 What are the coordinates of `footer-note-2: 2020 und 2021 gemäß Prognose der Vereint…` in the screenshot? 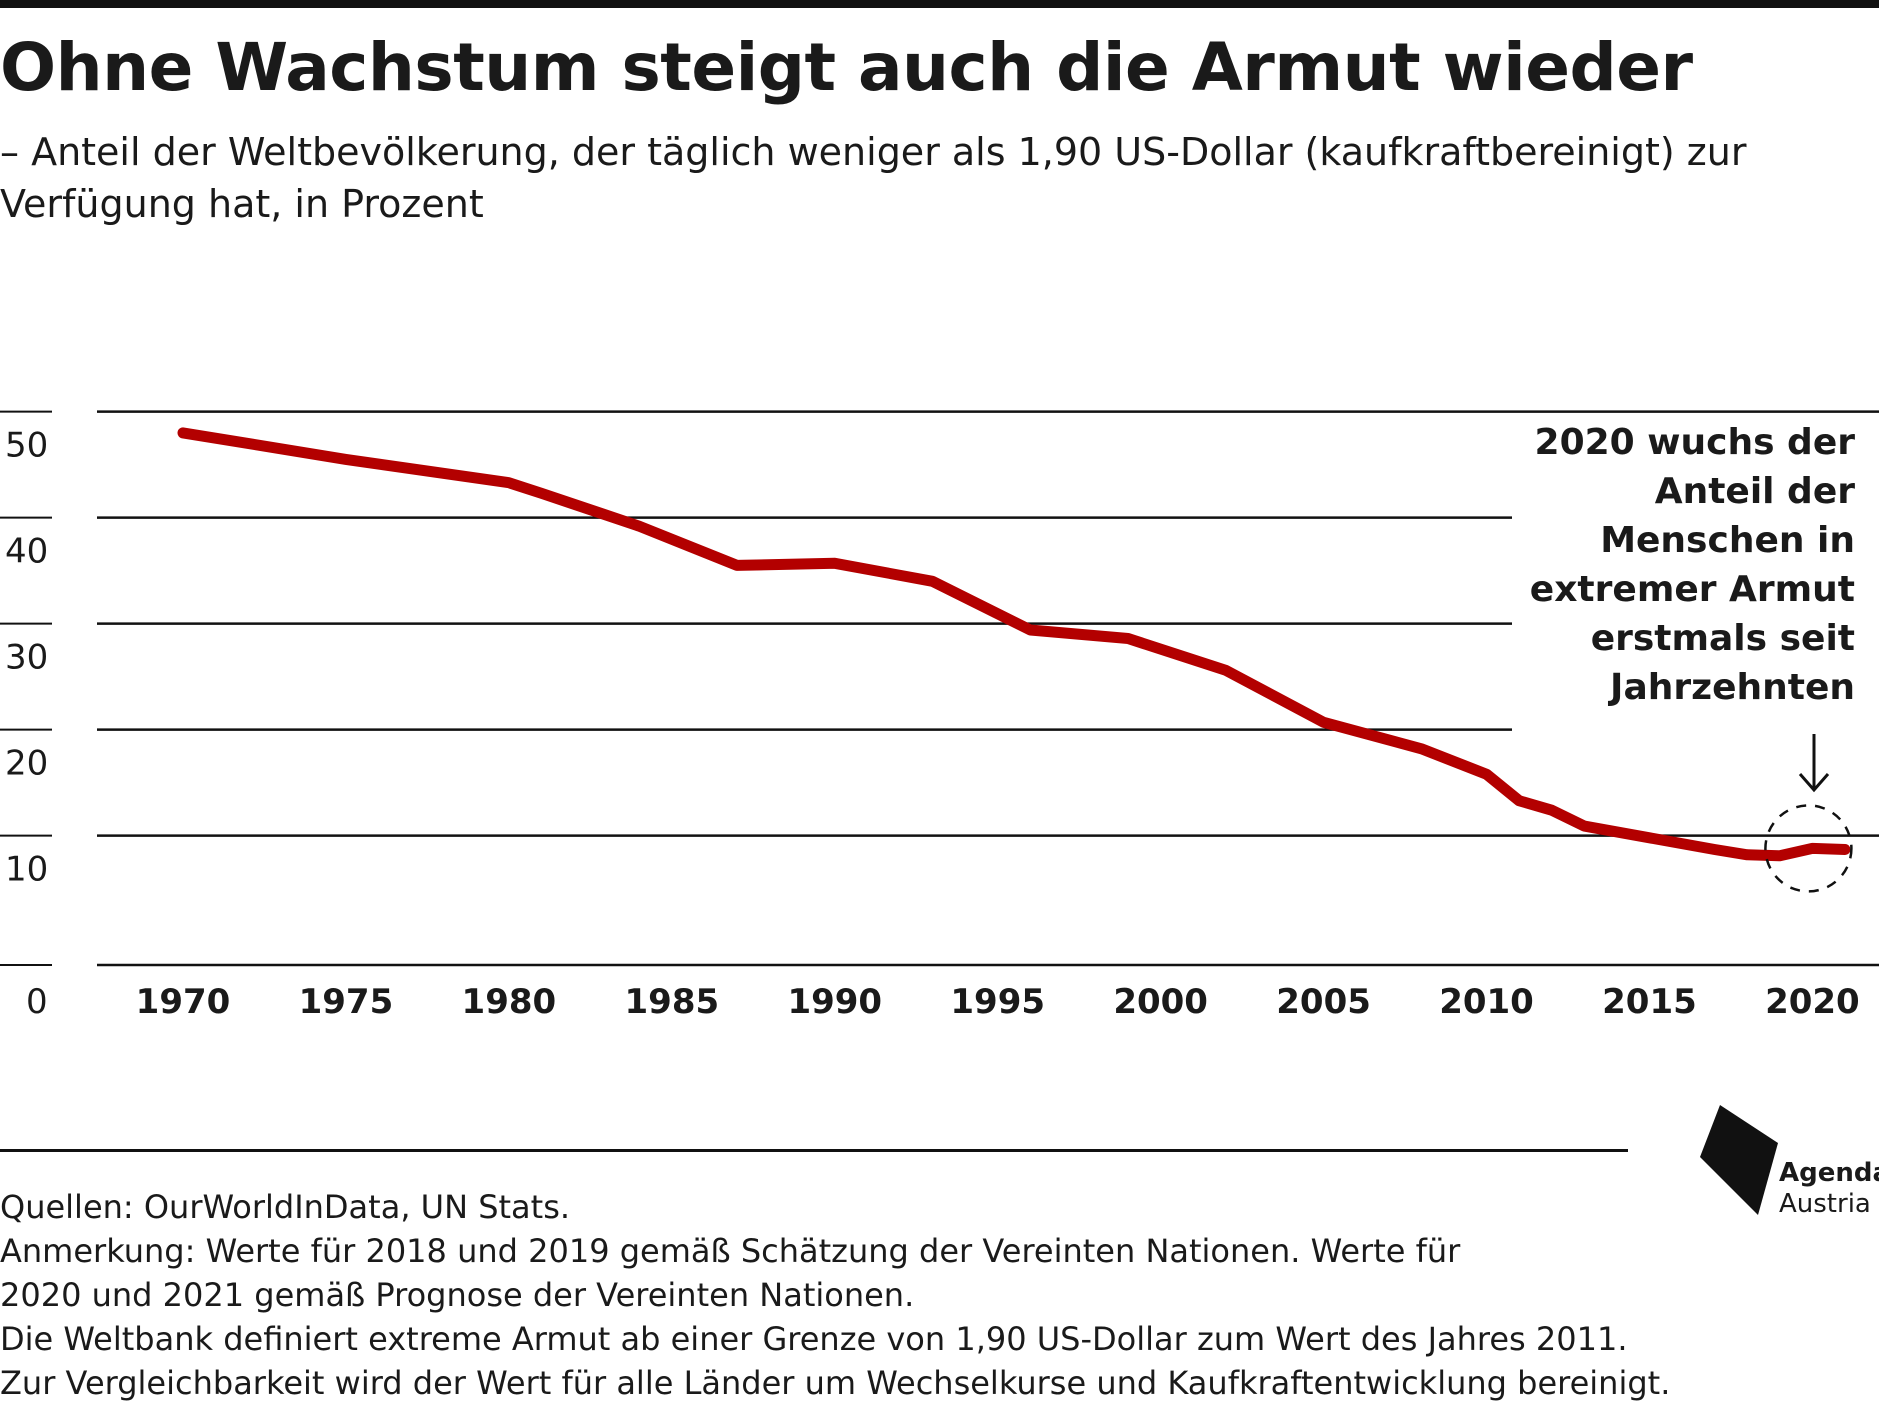 It's located at (457, 1295).